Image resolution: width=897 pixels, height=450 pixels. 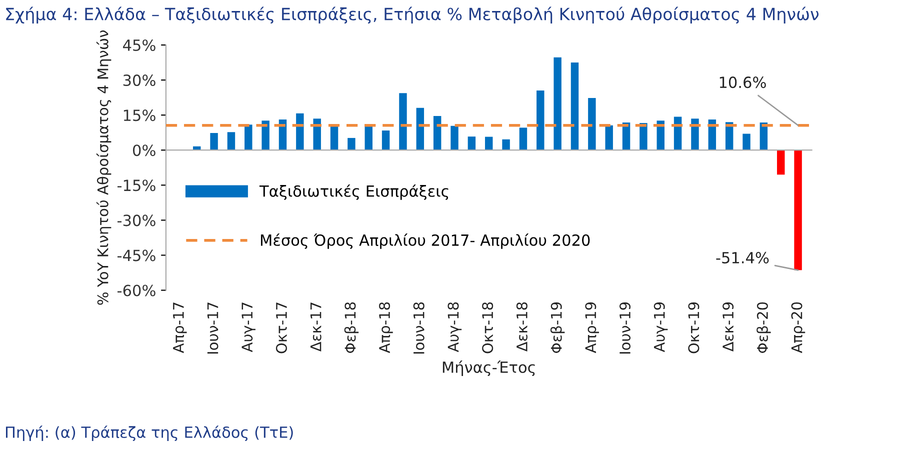 I want to click on x-tick-label: Απρ-17, so click(x=180, y=328).